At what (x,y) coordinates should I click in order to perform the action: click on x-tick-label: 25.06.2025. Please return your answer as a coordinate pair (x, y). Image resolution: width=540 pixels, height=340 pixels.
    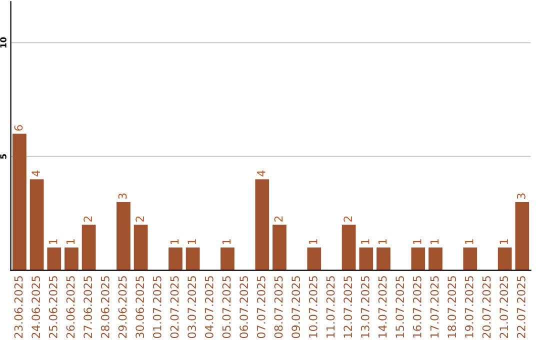
    Looking at the image, I should click on (53, 307).